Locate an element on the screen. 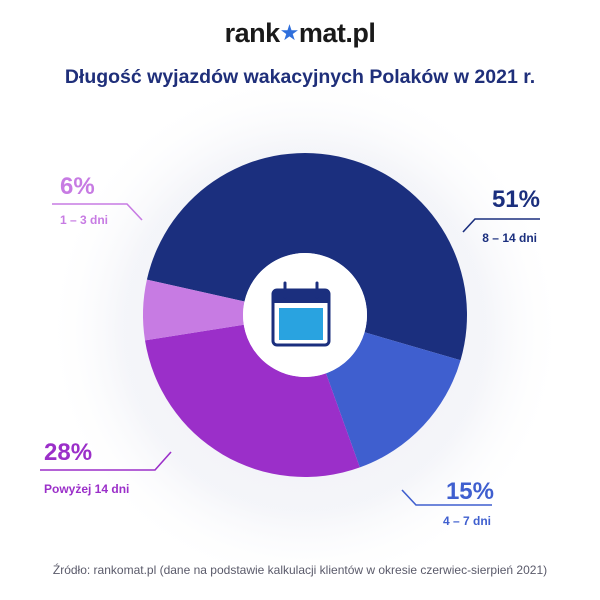  value-label-2: 15% is located at coordinates (469, 491).